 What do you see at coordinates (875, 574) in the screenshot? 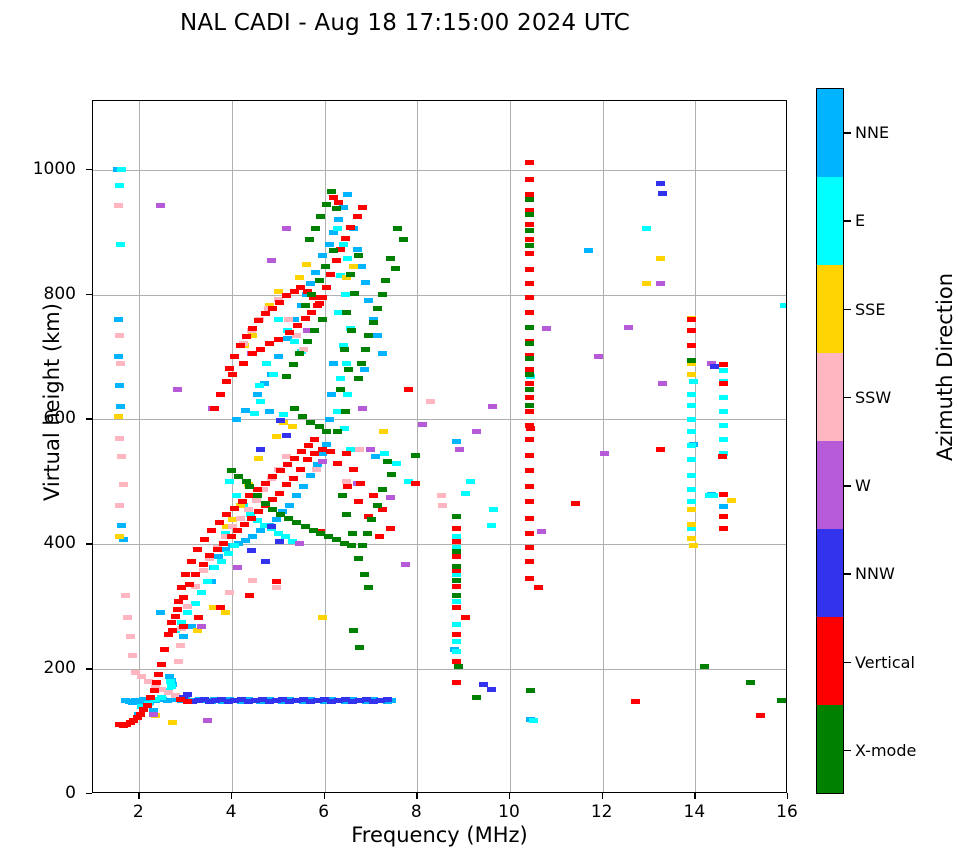
I see `colorbar-label-nnw: NNW` at bounding box center [875, 574].